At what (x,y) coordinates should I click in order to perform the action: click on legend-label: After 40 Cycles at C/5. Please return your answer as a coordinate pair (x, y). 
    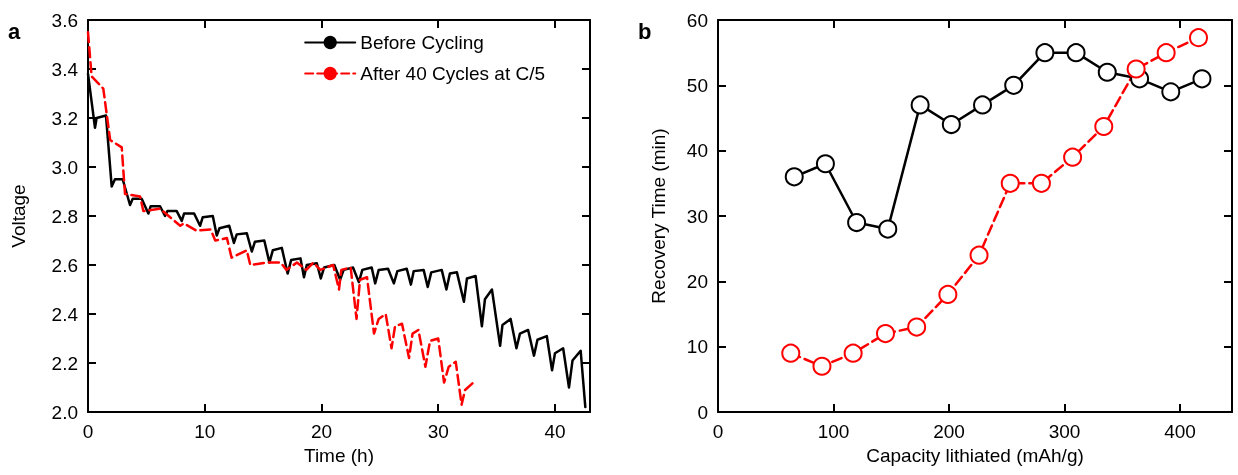
    Looking at the image, I should click on (452, 73).